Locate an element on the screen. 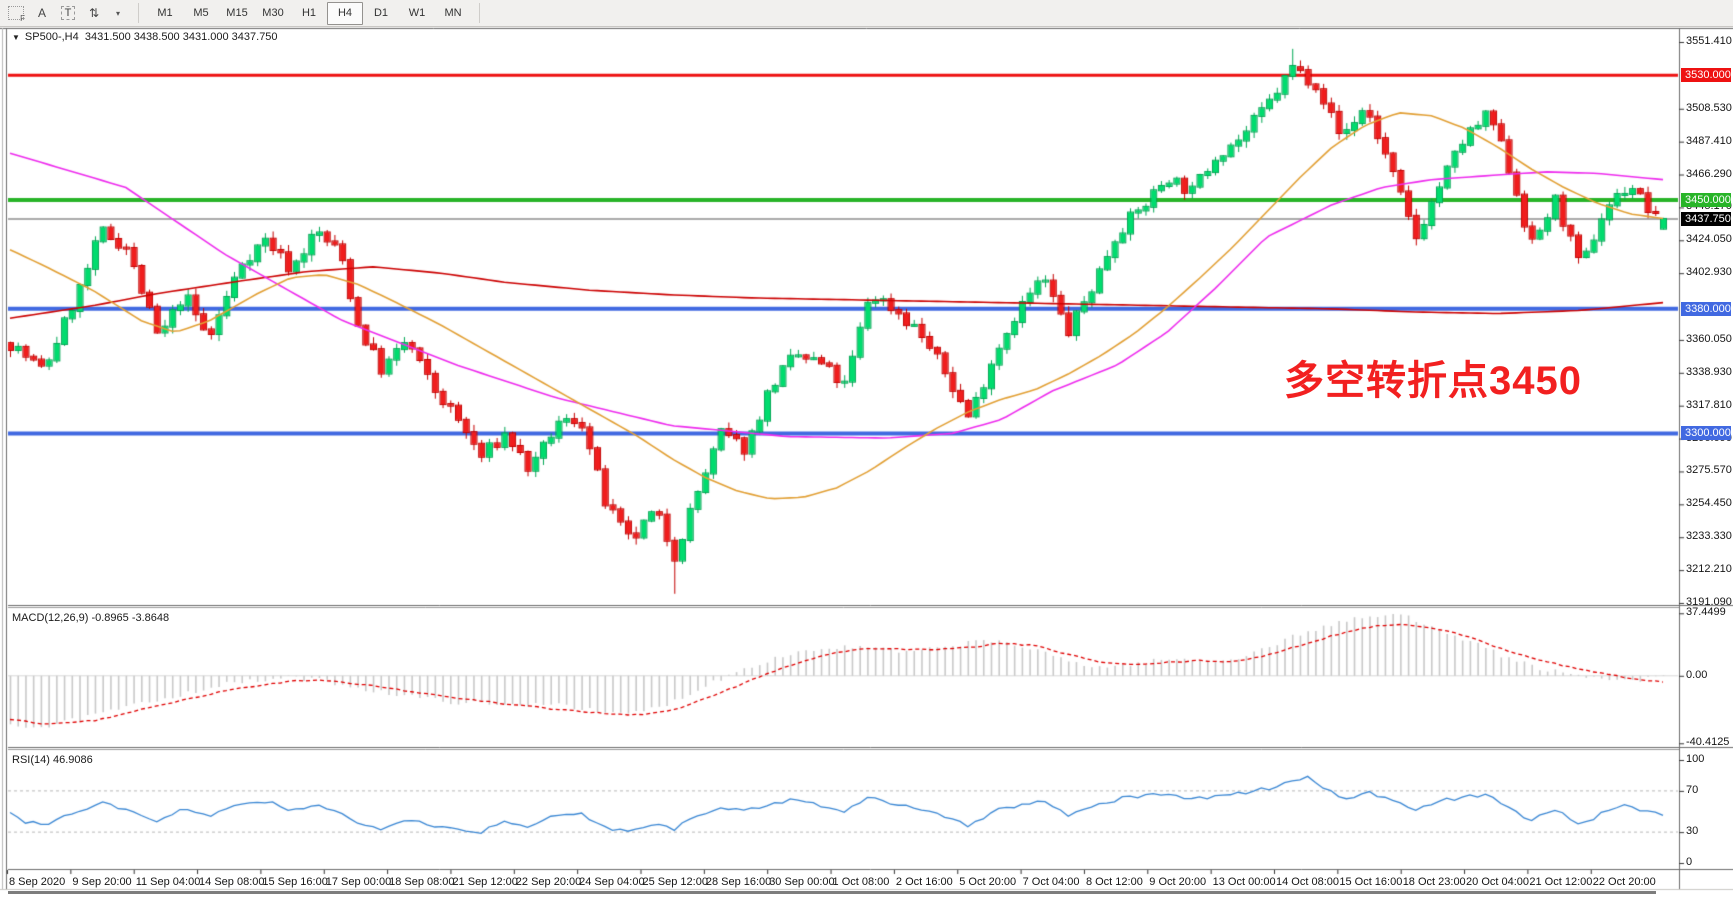  time-tick-label: 8 Sep 2020 is located at coordinates (37, 882).